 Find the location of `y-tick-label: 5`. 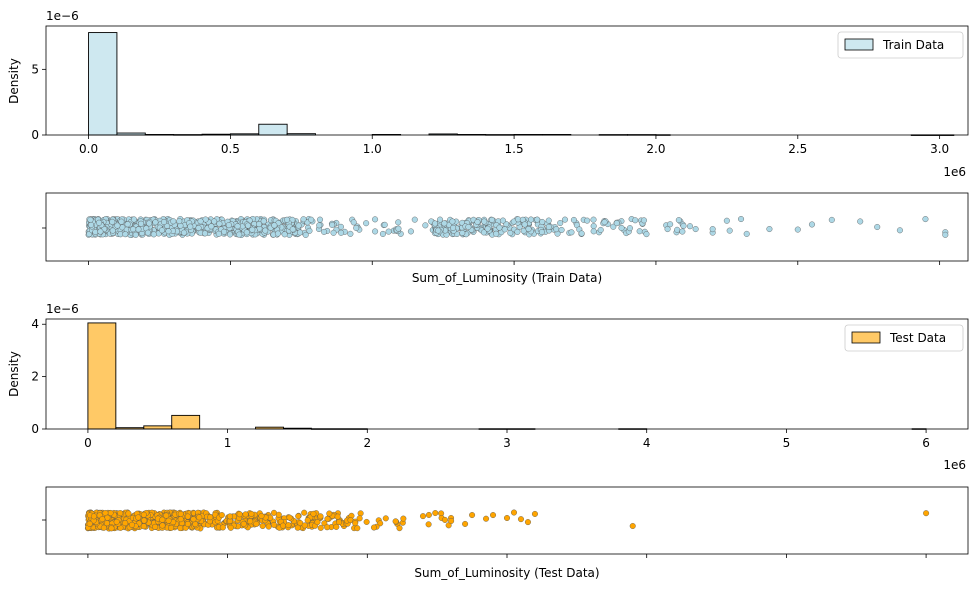

y-tick-label: 5 is located at coordinates (35, 69).